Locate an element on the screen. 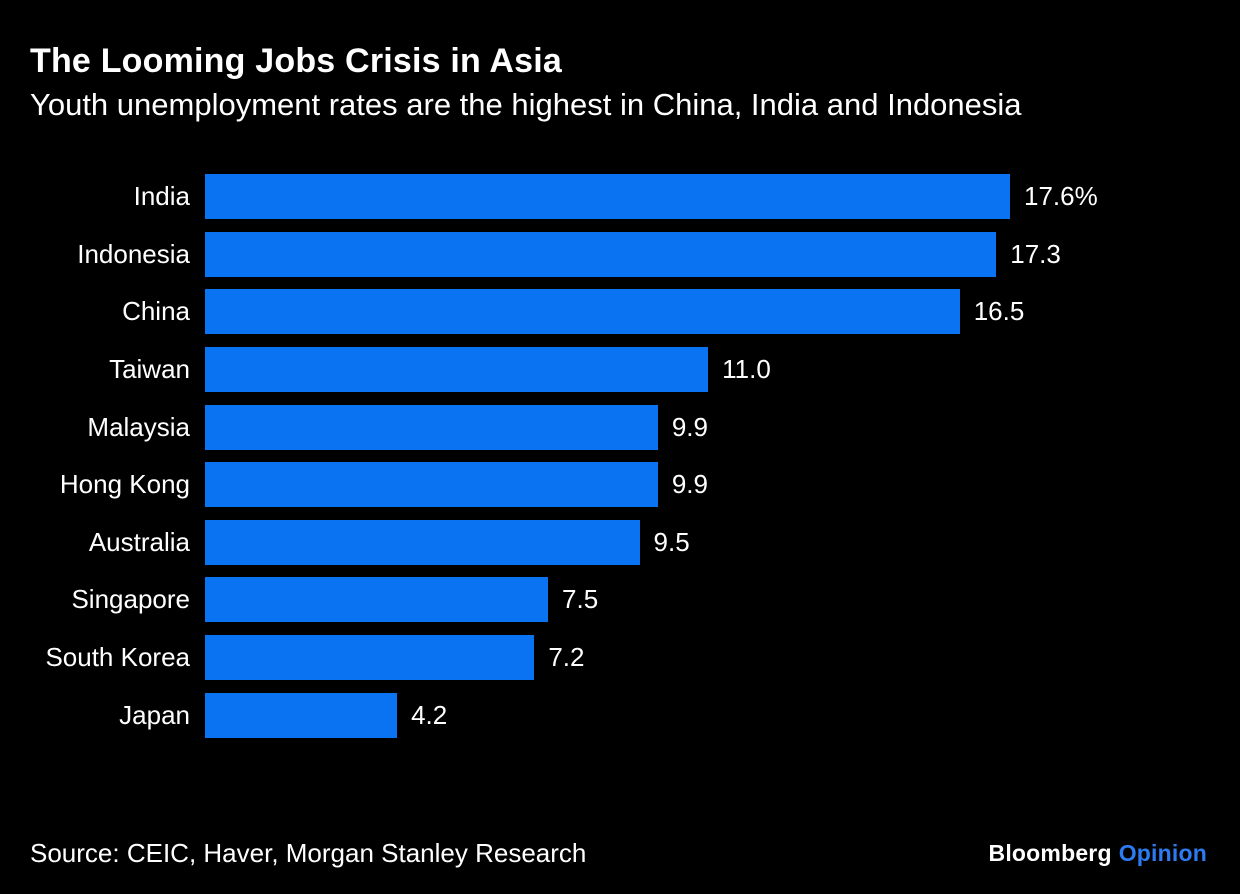 This screenshot has height=894, width=1240. category-label: China is located at coordinates (156, 311).